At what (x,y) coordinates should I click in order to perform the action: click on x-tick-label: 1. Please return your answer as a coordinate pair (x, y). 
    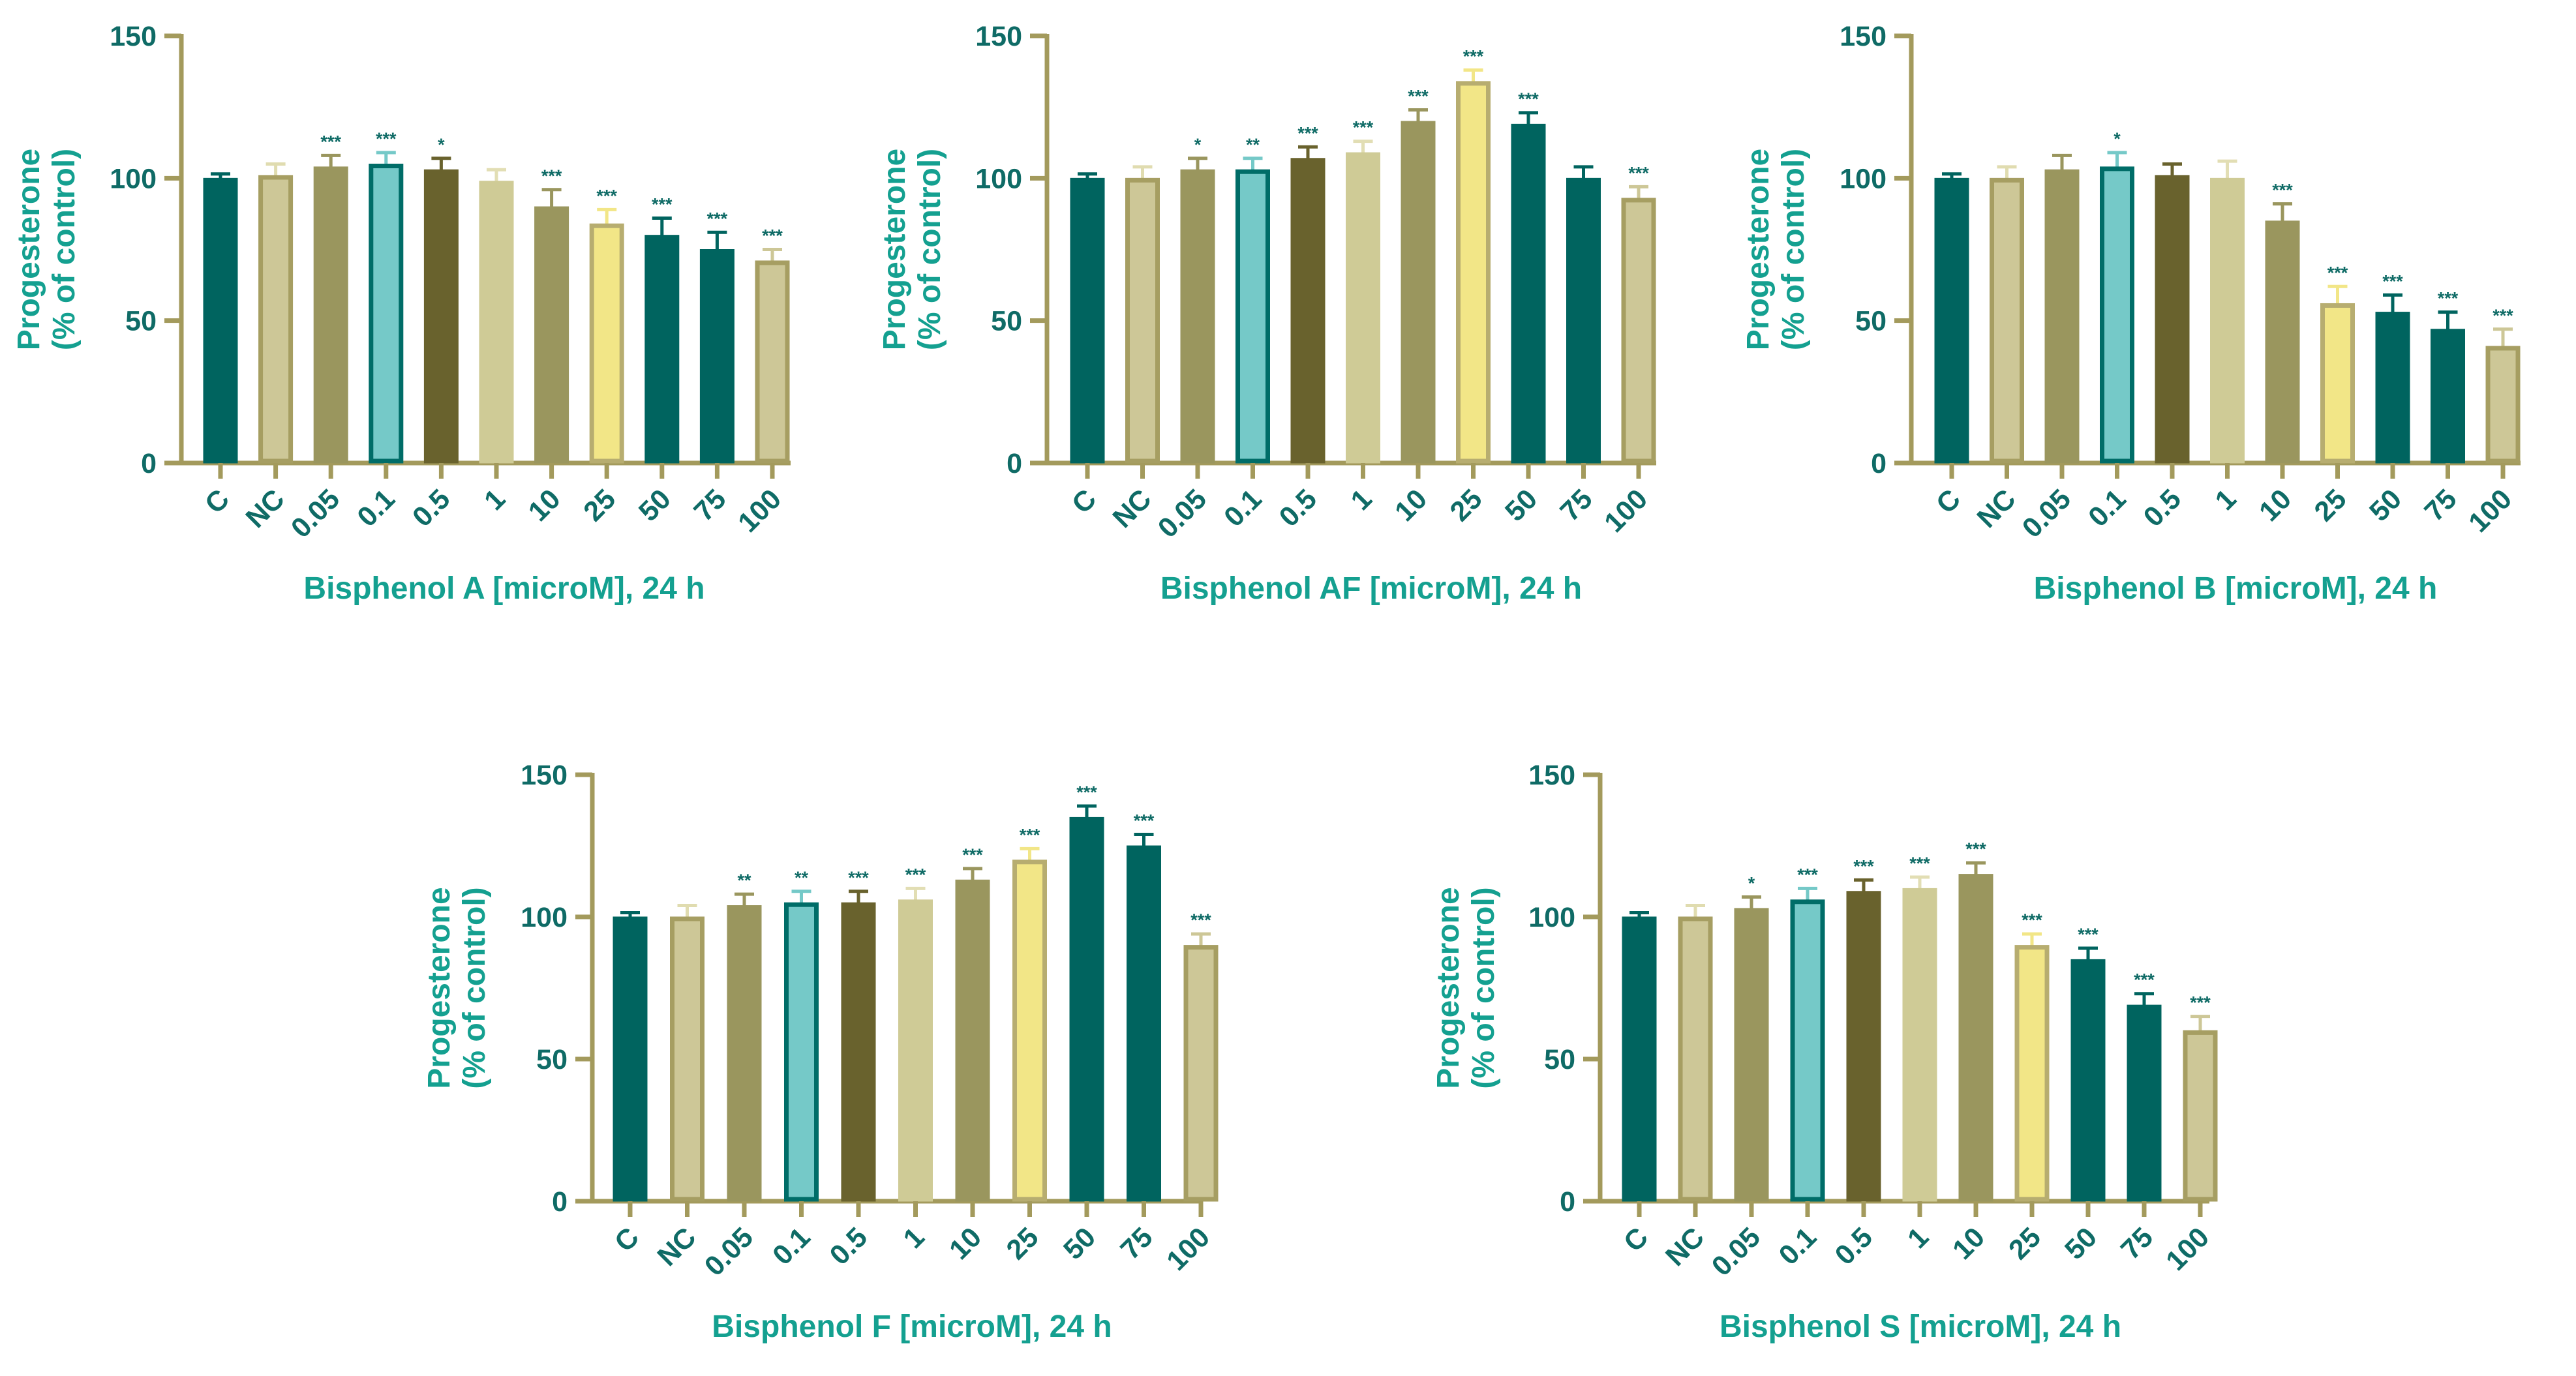
    Looking at the image, I should click on (495, 499).